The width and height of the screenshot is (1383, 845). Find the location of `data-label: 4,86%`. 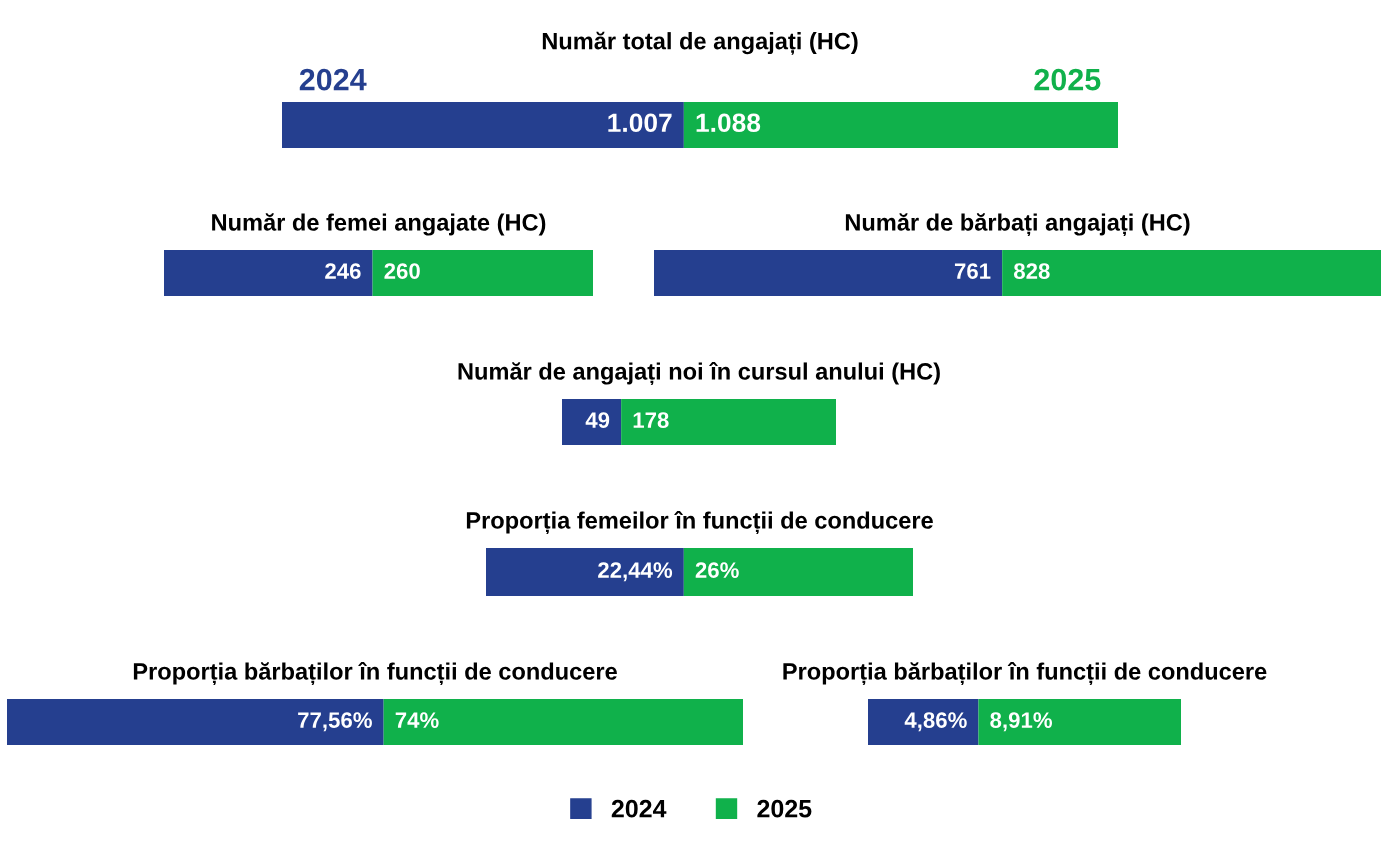

data-label: 4,86% is located at coordinates (935, 722).